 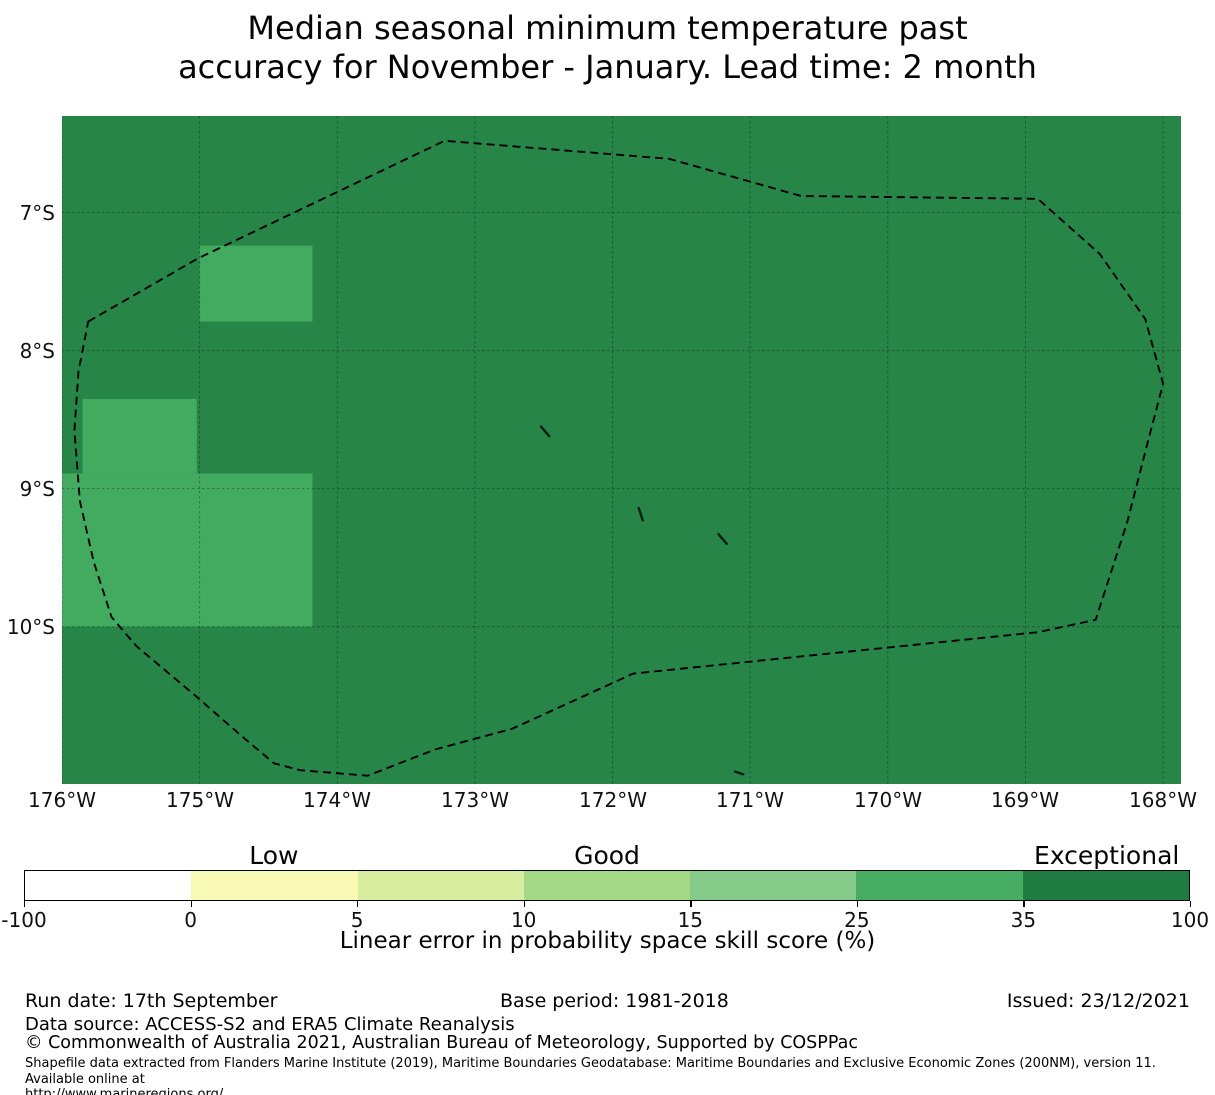 I want to click on colorbar-region-label: Exceptional, so click(x=1107, y=855).